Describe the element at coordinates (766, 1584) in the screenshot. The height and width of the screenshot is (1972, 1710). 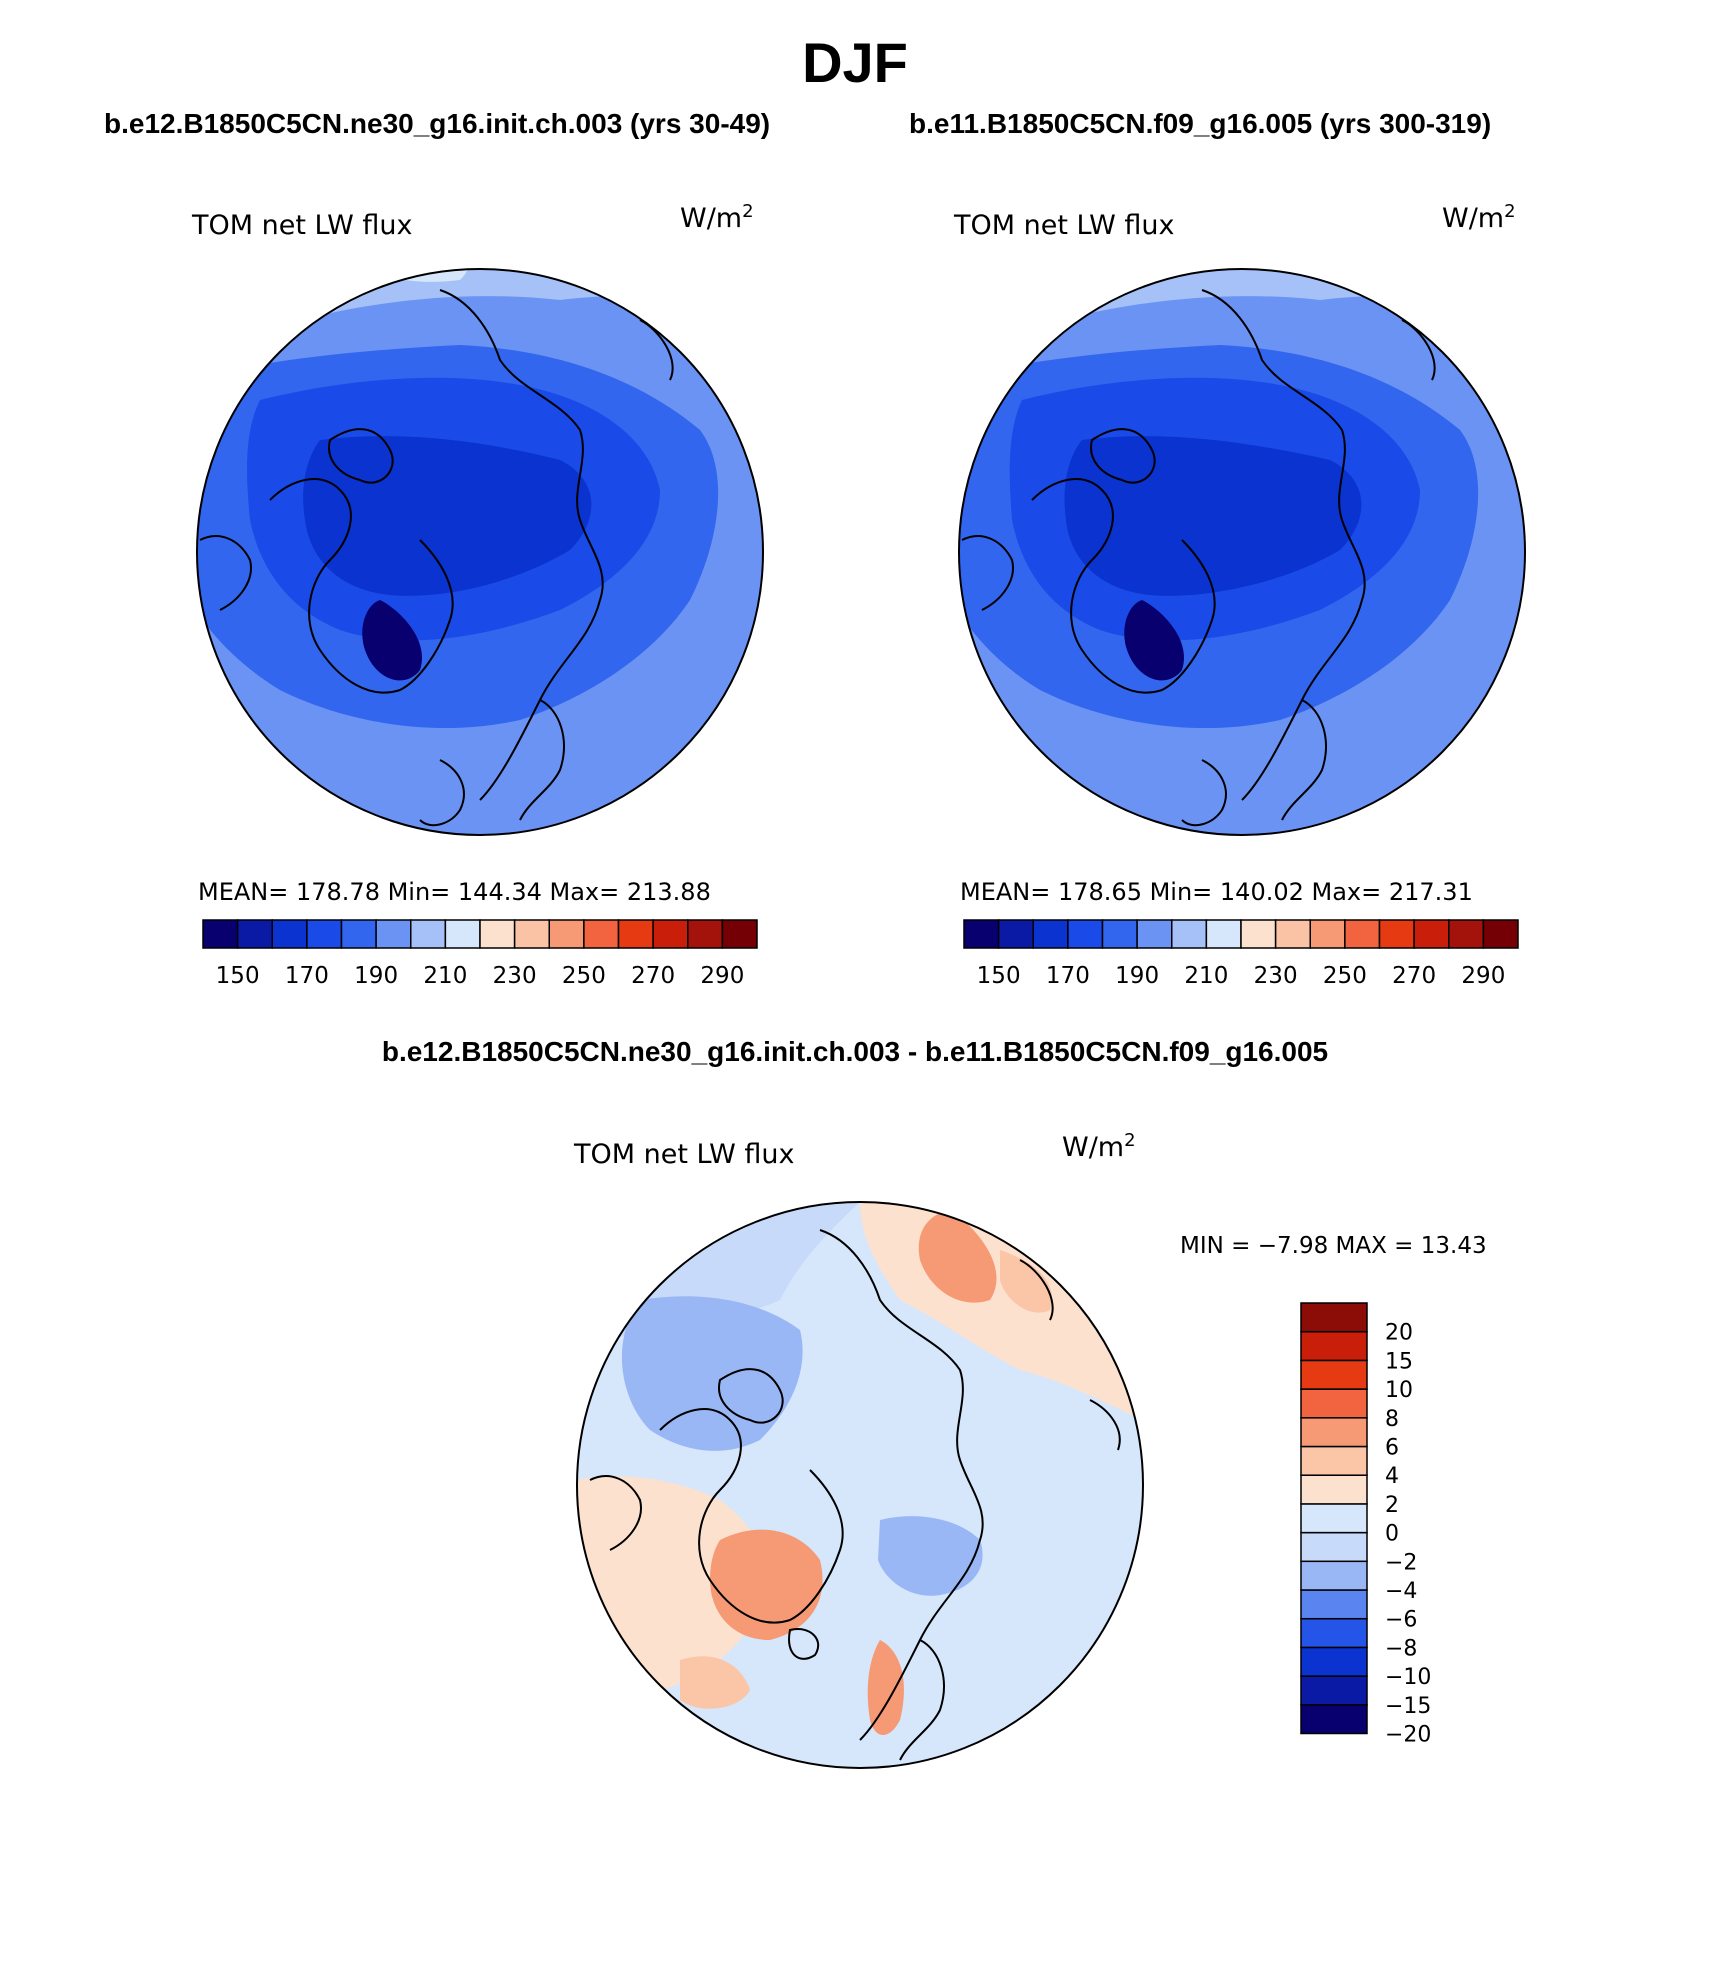
I see `diff-field-greenland-max` at that location.